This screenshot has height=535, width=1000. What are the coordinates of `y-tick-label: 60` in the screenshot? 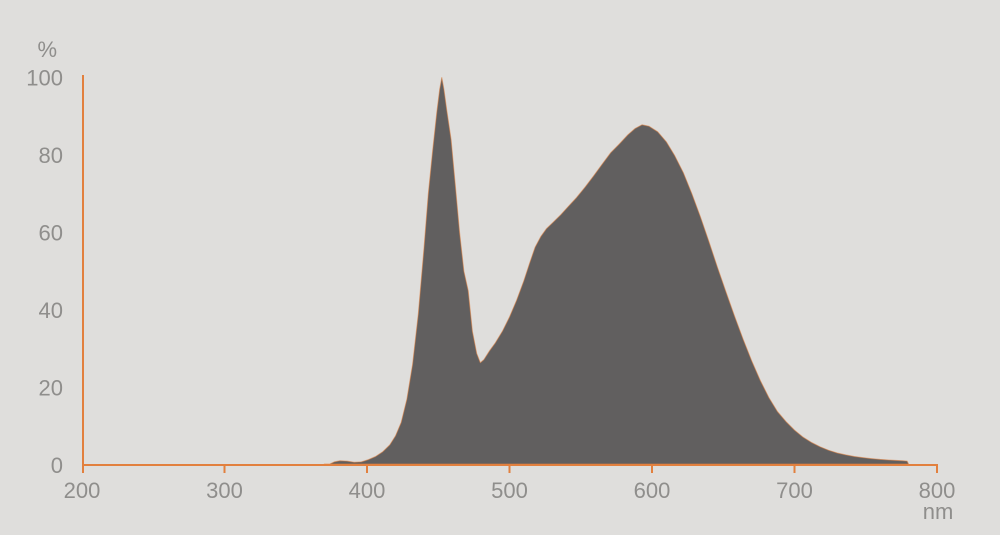 It's located at (51, 233).